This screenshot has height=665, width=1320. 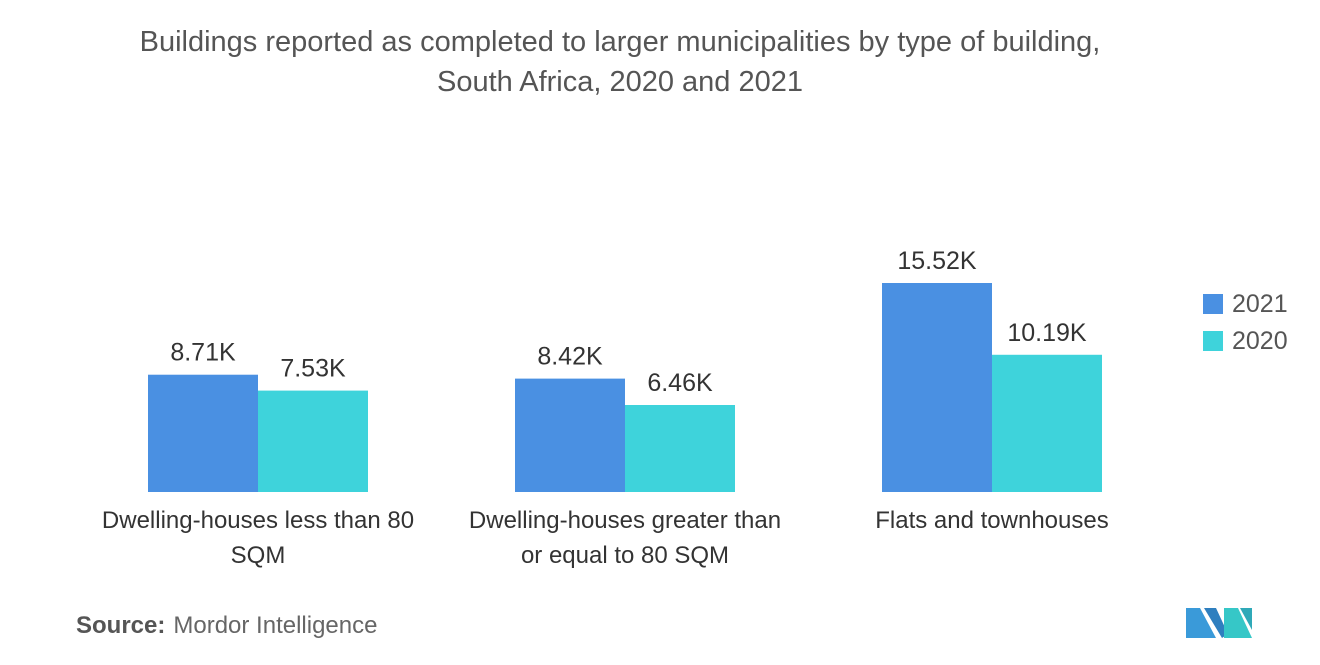 I want to click on source-note: Source: Mordor Intelligence, so click(x=226, y=626).